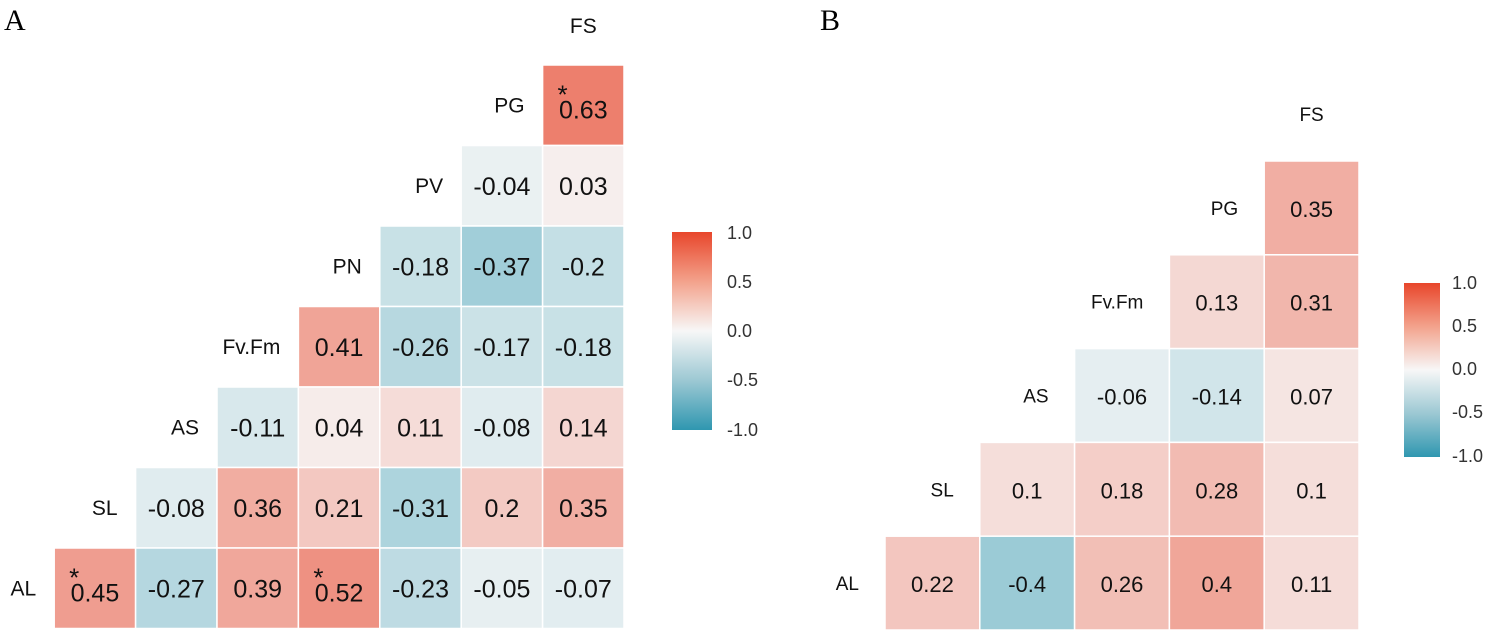 This screenshot has width=1489, height=633. I want to click on cell-value-label: -0.26, so click(420, 348).